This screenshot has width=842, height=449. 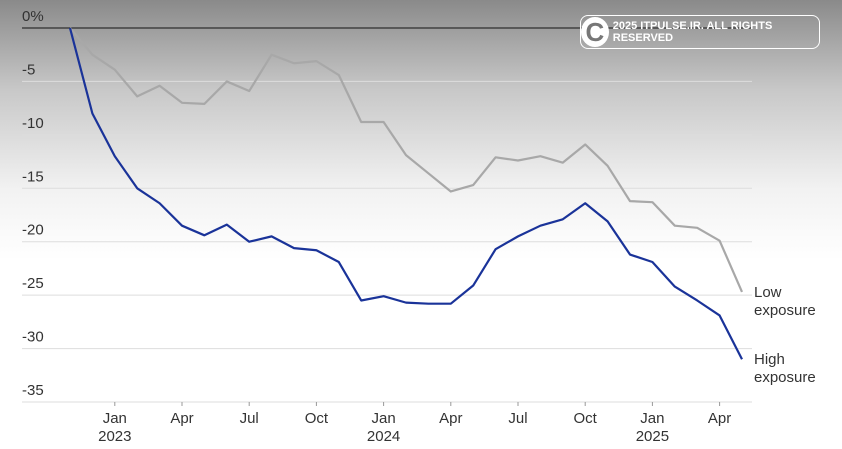 What do you see at coordinates (692, 32) in the screenshot?
I see `watermark-text: 2025 ITPULSE.IR. ALL RIGHTS RESERVED` at bounding box center [692, 32].